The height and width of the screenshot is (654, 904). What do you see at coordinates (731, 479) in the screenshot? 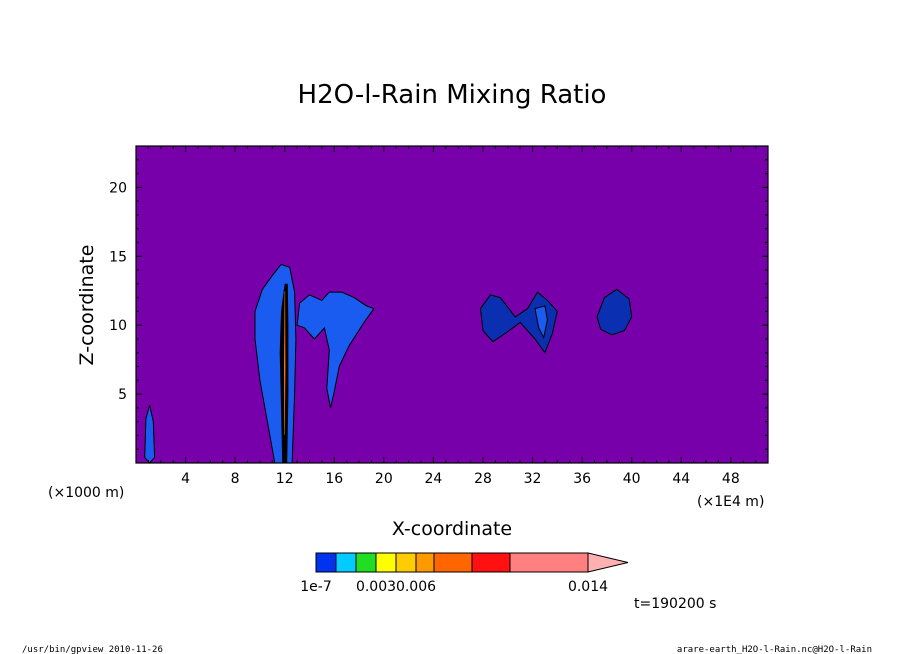
I see `x-tick-label: 48` at bounding box center [731, 479].